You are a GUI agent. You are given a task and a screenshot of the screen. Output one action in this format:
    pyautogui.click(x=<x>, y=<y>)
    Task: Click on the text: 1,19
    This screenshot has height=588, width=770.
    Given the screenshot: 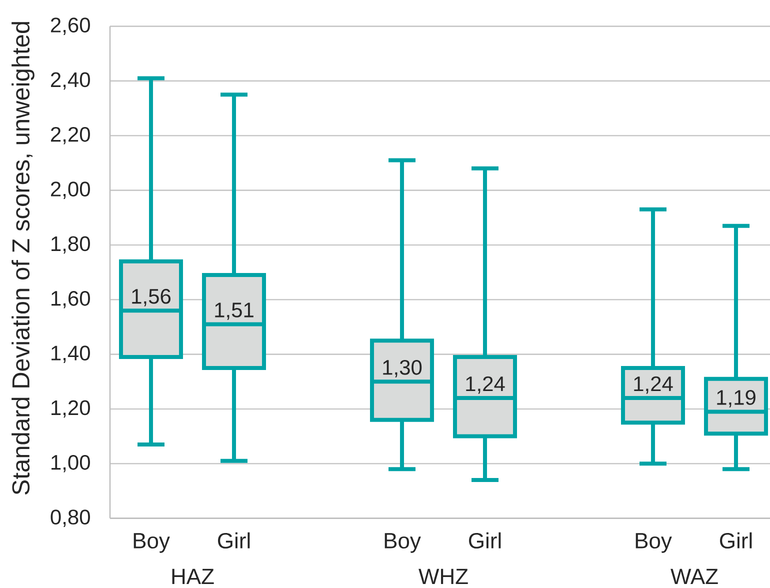 What is the action you would take?
    pyautogui.click(x=736, y=399)
    